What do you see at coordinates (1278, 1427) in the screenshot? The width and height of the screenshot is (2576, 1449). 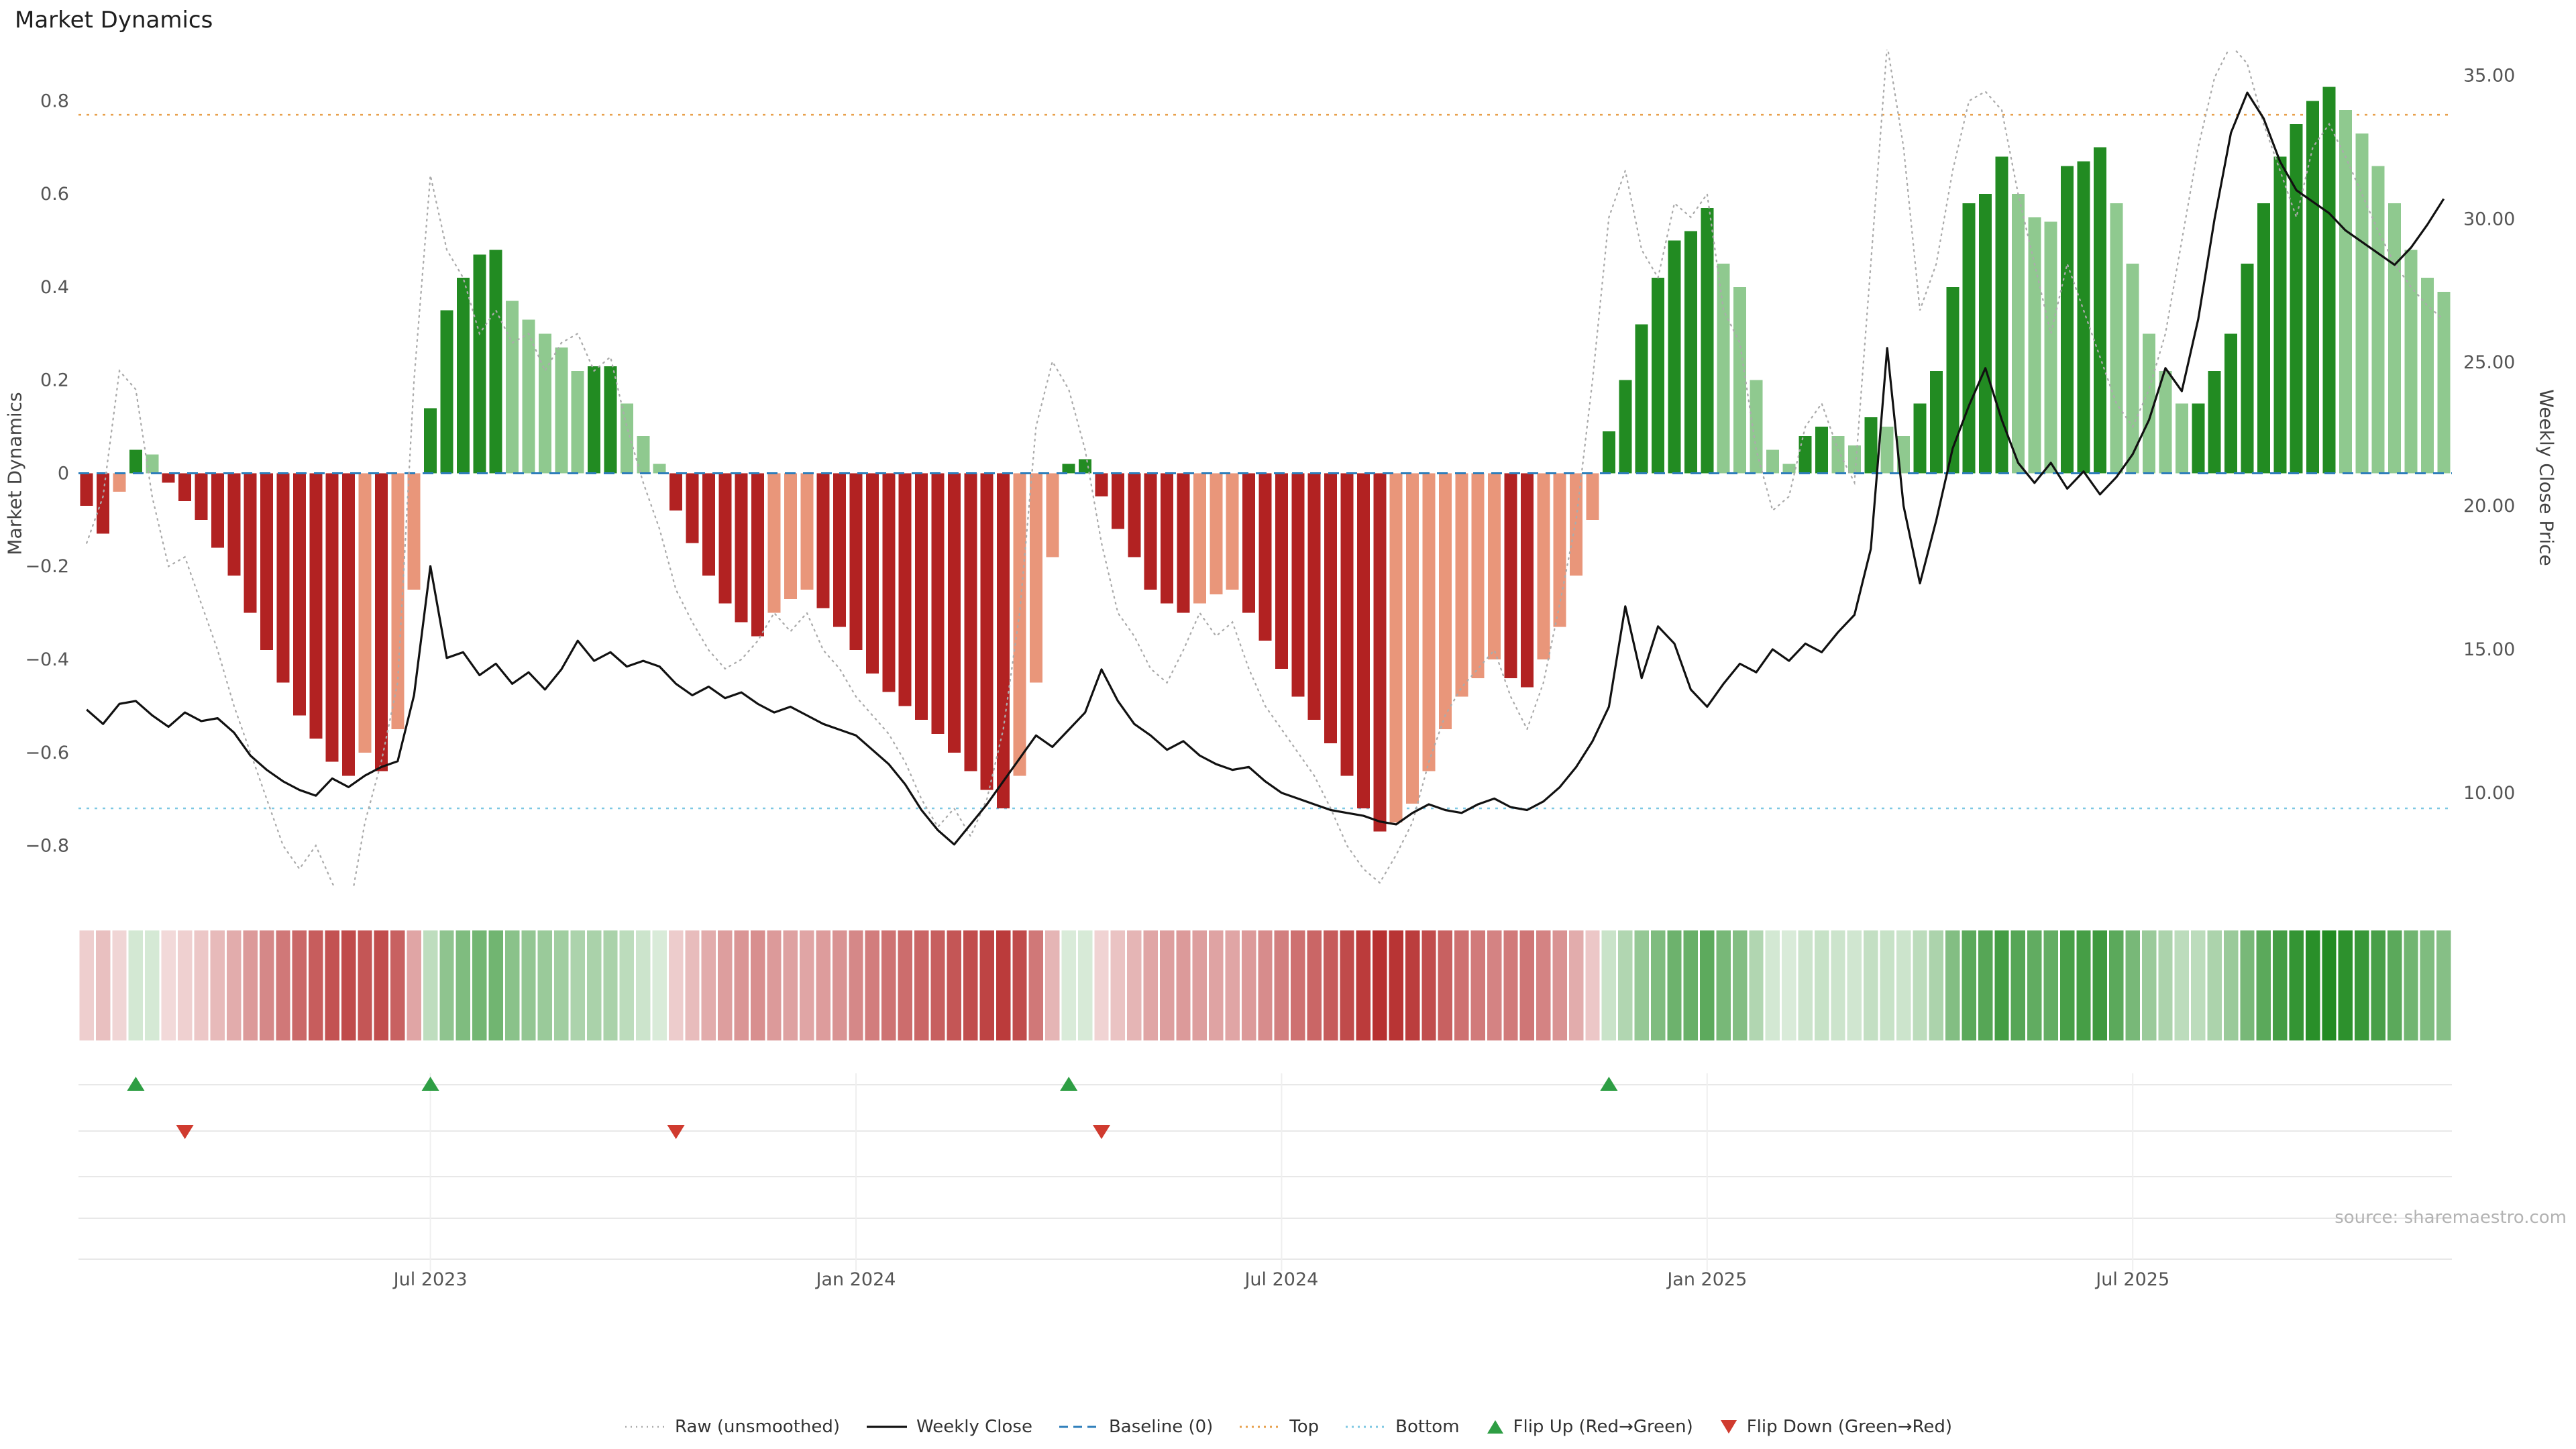 I see `legend-item-top: Top` at bounding box center [1278, 1427].